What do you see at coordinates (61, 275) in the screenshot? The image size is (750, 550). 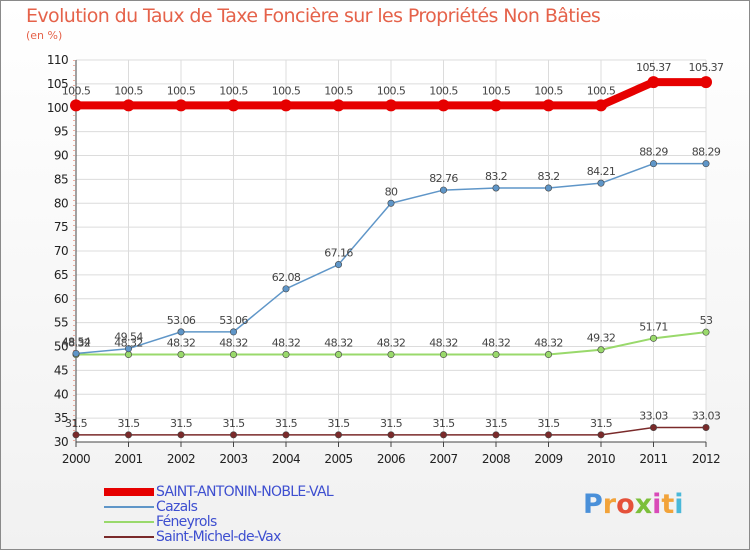 I see `y-tick-label: 65` at bounding box center [61, 275].